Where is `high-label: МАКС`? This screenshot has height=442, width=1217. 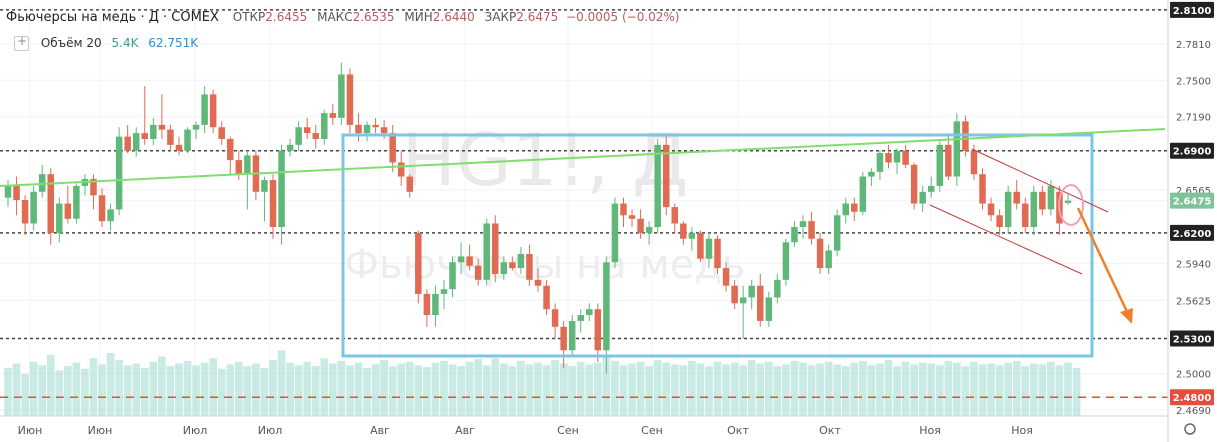 high-label: МАКС is located at coordinates (335, 17).